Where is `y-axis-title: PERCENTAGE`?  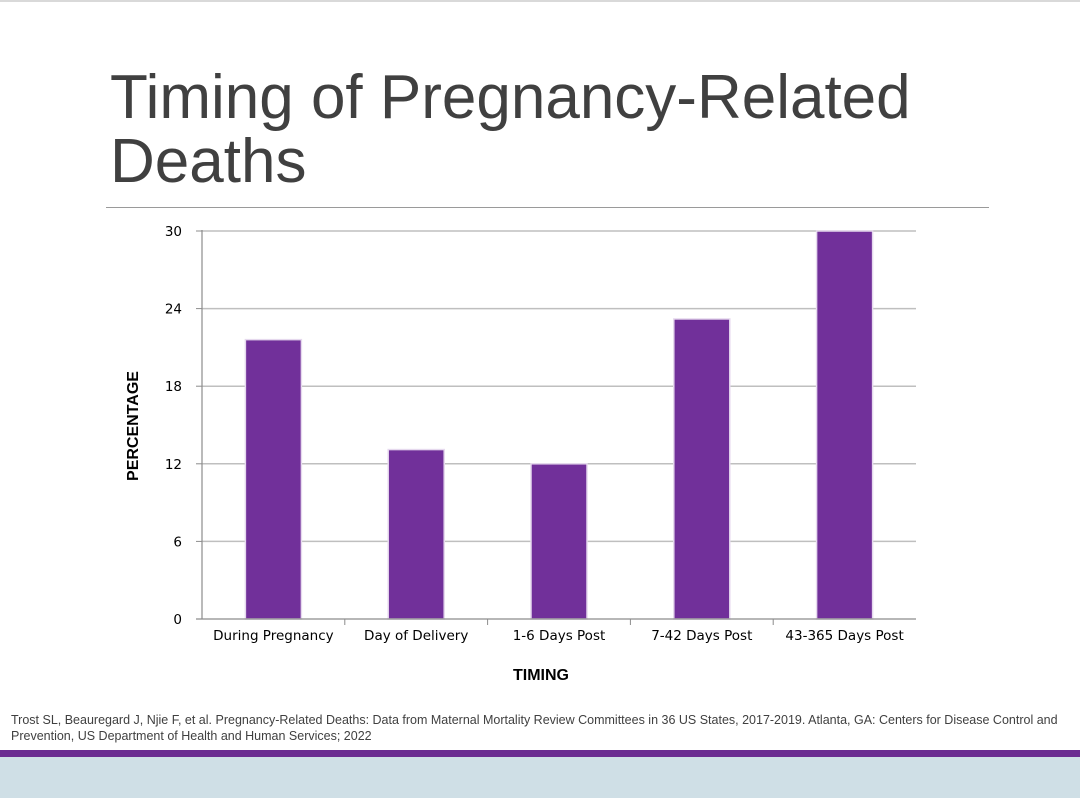 y-axis-title: PERCENTAGE is located at coordinates (133, 426).